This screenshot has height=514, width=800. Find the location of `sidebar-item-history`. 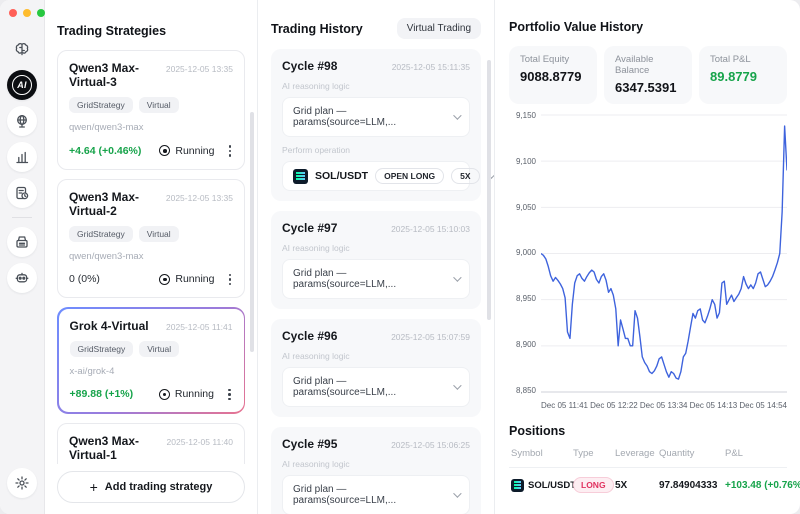

sidebar-item-history is located at coordinates (22, 193).